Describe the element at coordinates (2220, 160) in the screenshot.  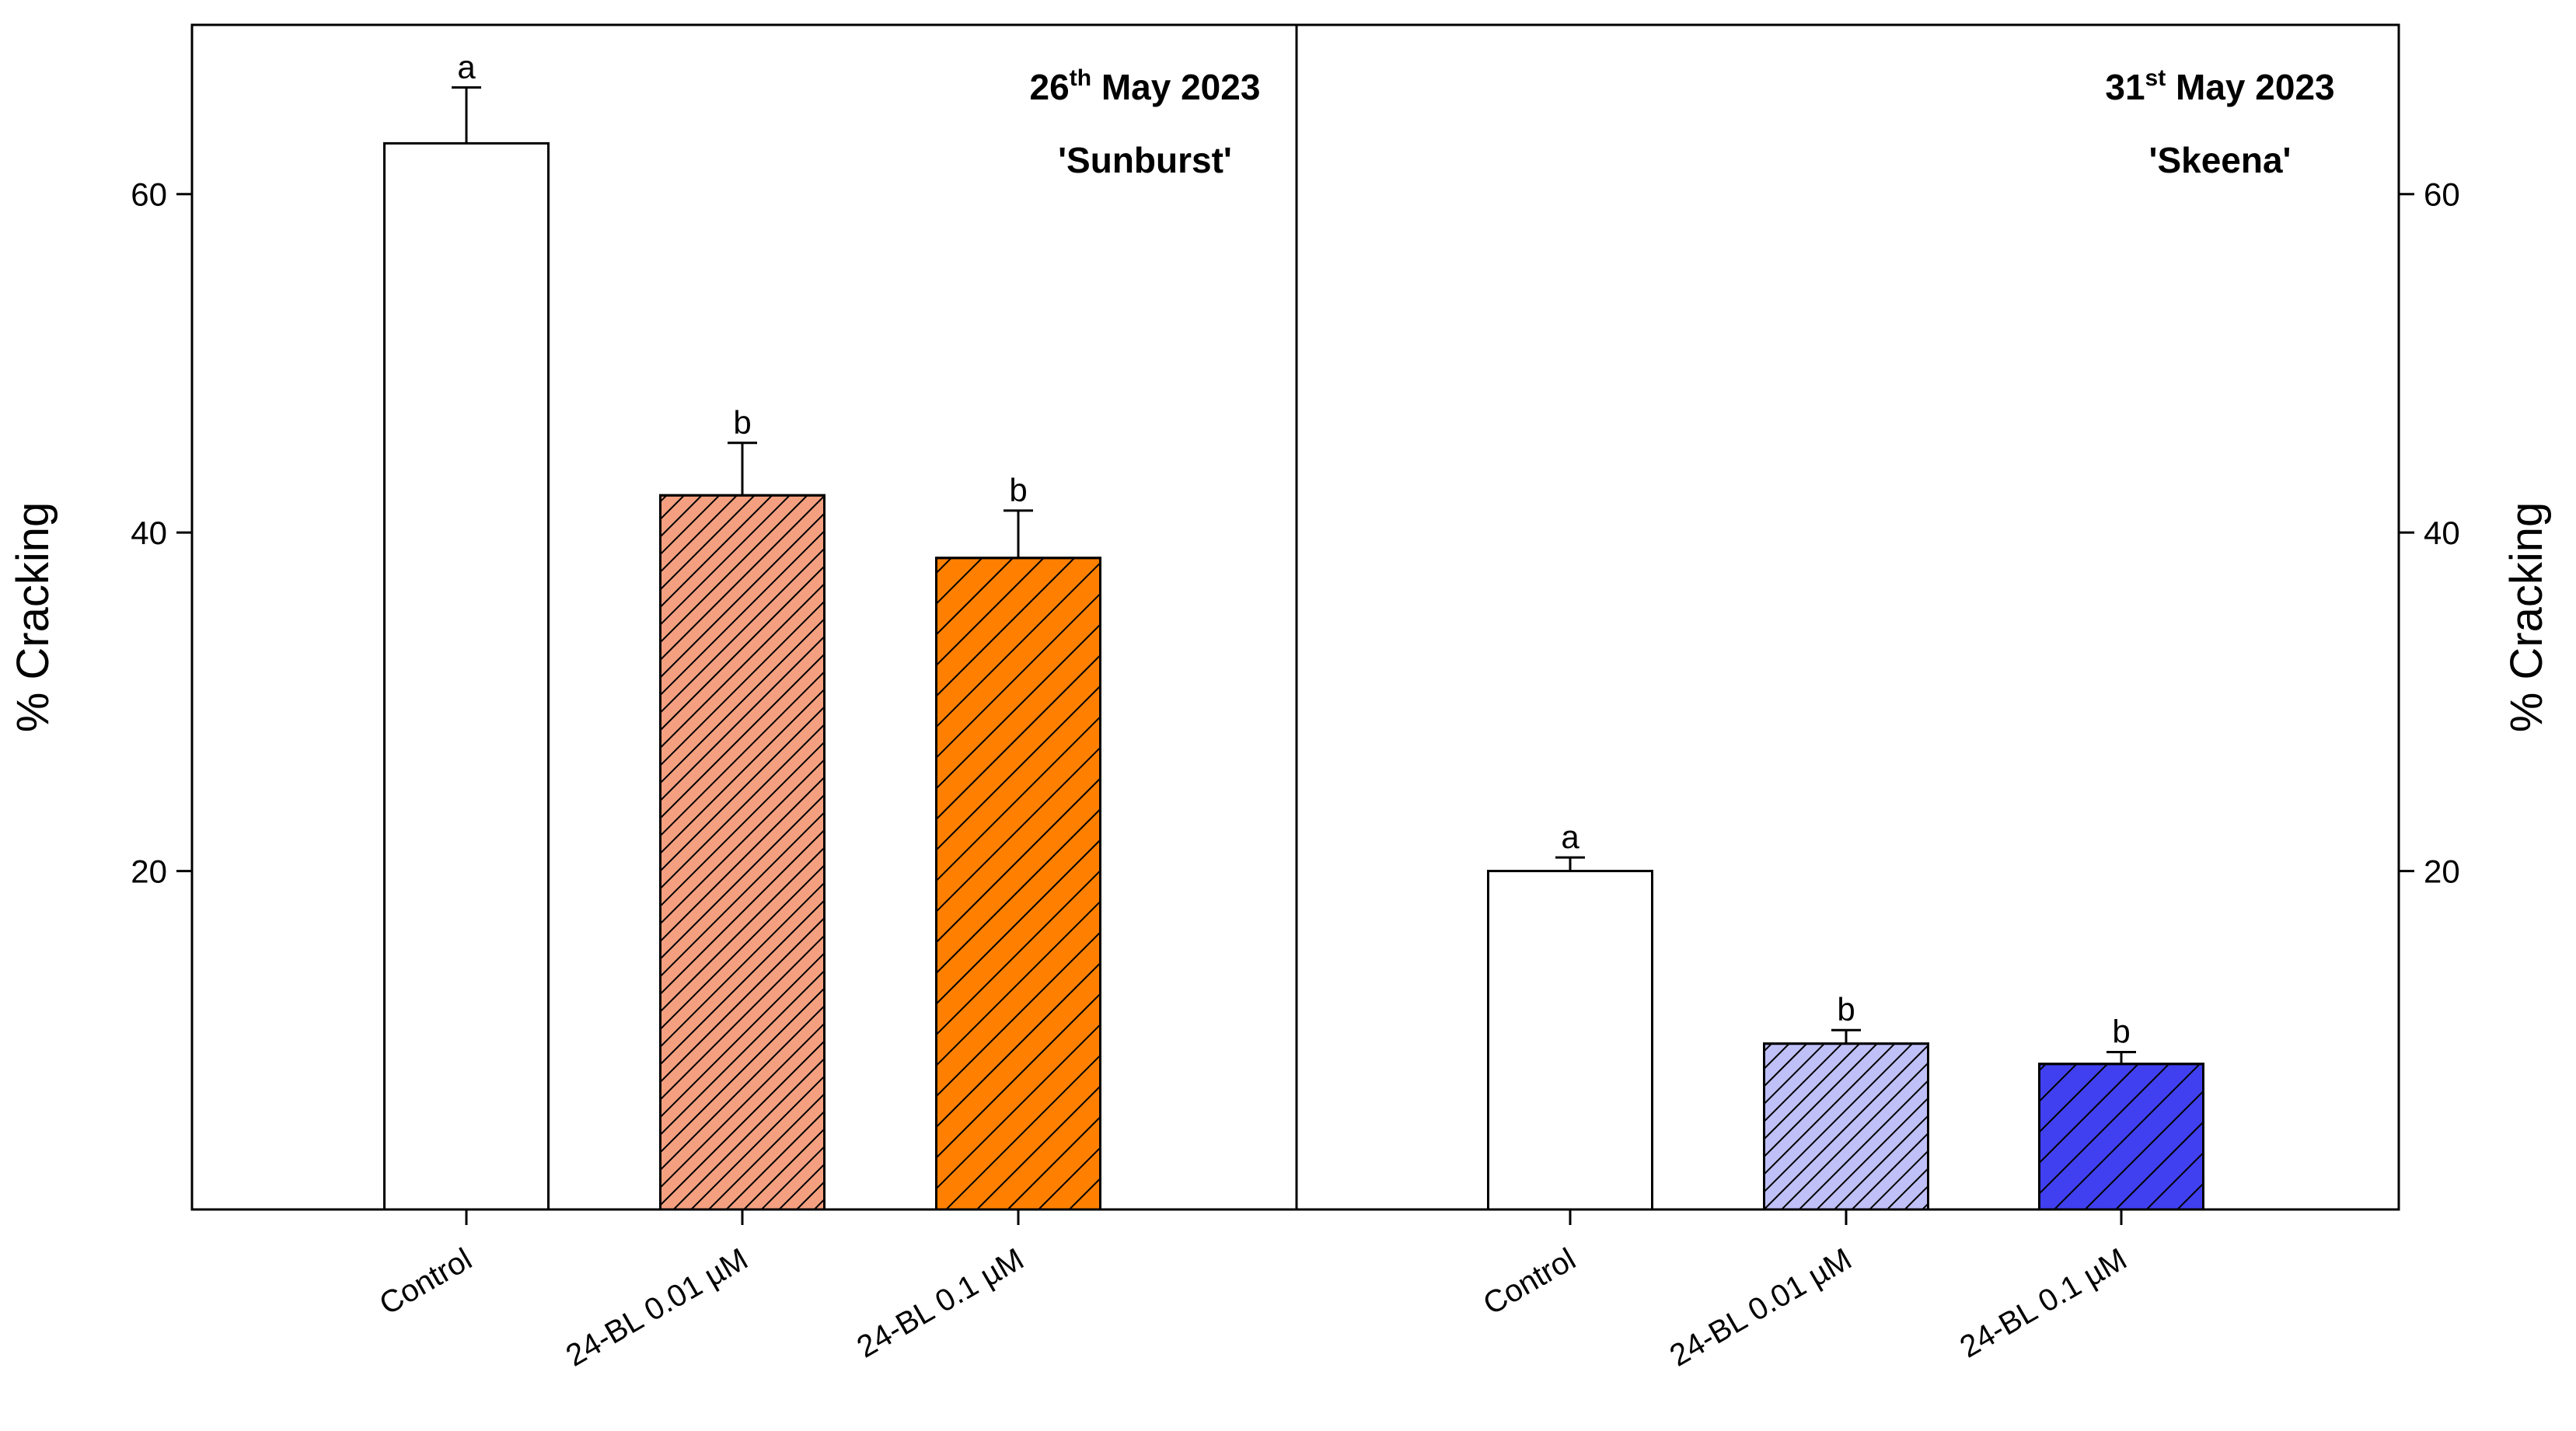
I see `panel-subtitle: 'Skeena'` at that location.